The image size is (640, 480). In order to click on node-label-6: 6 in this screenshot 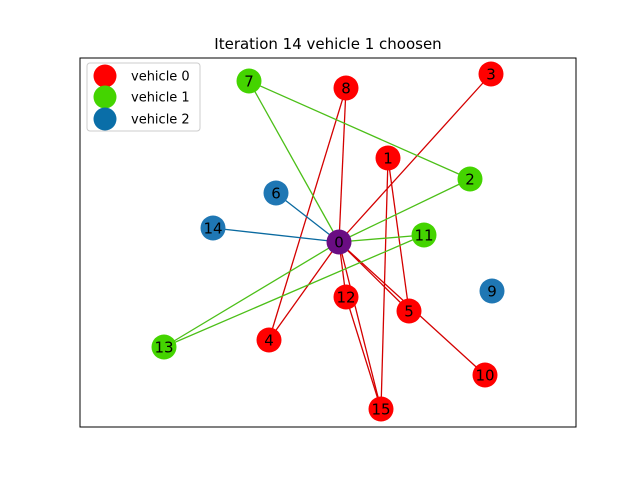, I will do `click(276, 194)`.